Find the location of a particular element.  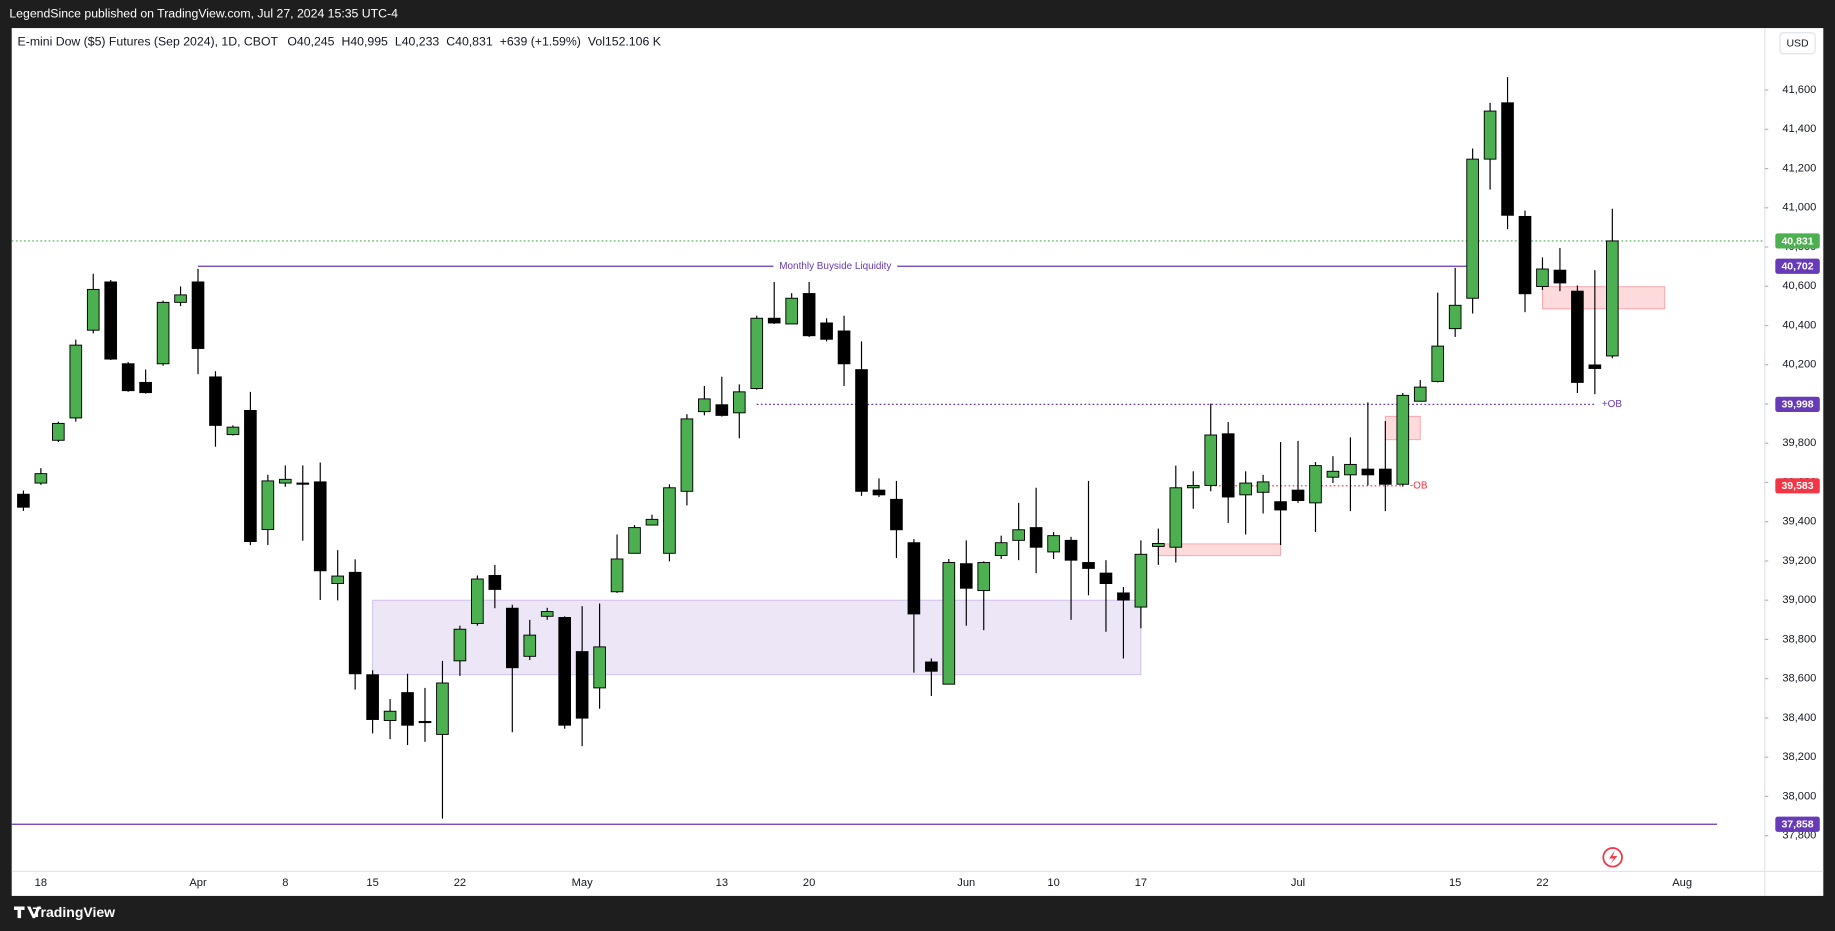

price-box-label: 39,583 is located at coordinates (1797, 486).